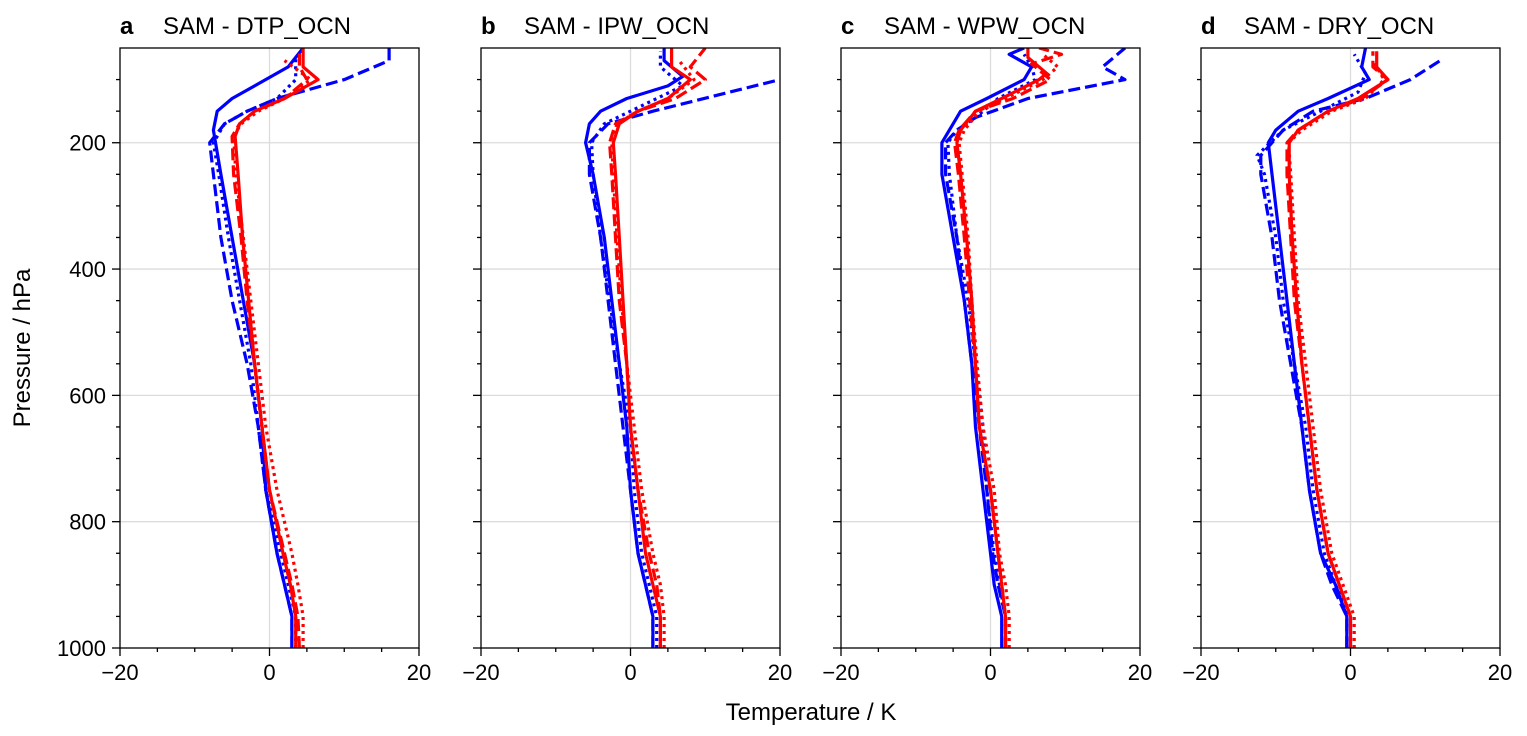 This screenshot has height=736, width=1527. What do you see at coordinates (488, 26) in the screenshot?
I see `panel-letter: b` at bounding box center [488, 26].